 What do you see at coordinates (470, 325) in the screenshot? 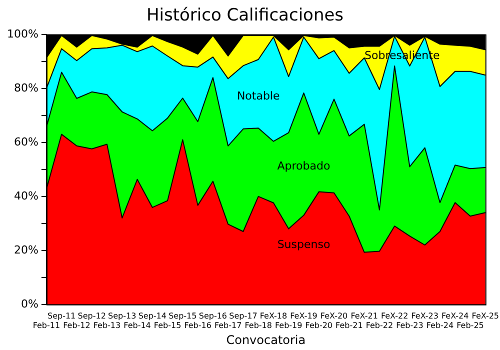
I see `x-tick-label: Feb-25` at bounding box center [470, 325].